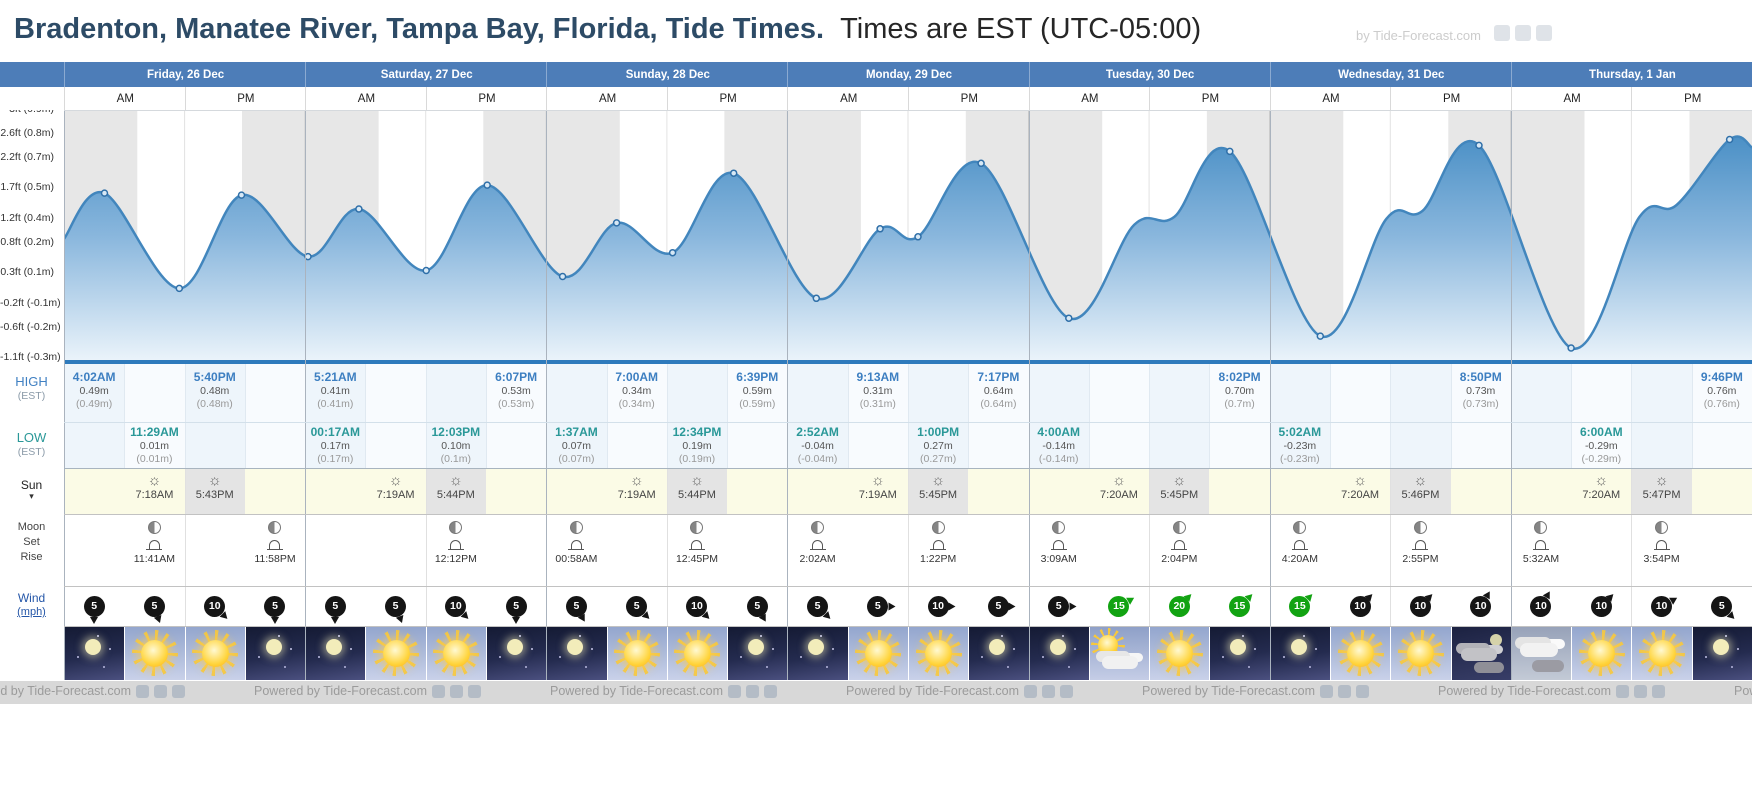  Describe the element at coordinates (1480, 404) in the screenshot. I see `tide-height-paren: (0.73m)` at that location.